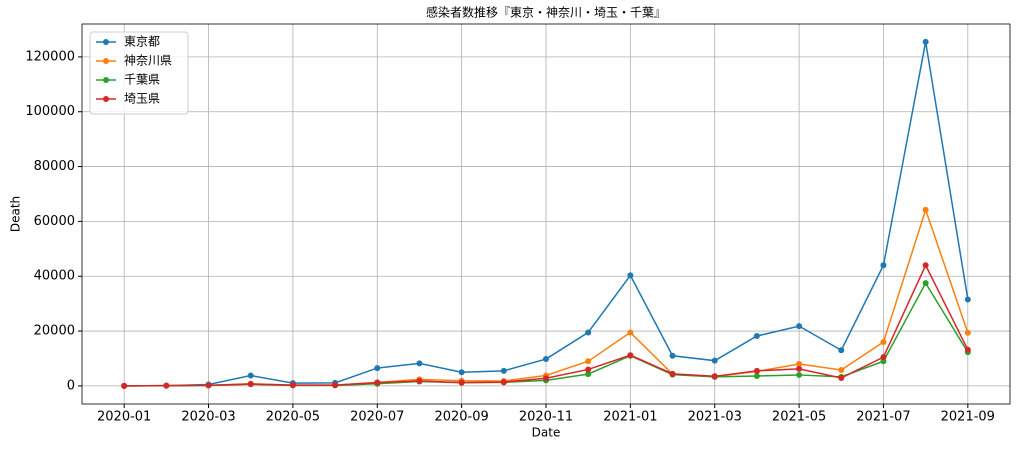 The height and width of the screenshot is (452, 1024). What do you see at coordinates (124, 417) in the screenshot?
I see `x-tick-label: 2020-01` at bounding box center [124, 417].